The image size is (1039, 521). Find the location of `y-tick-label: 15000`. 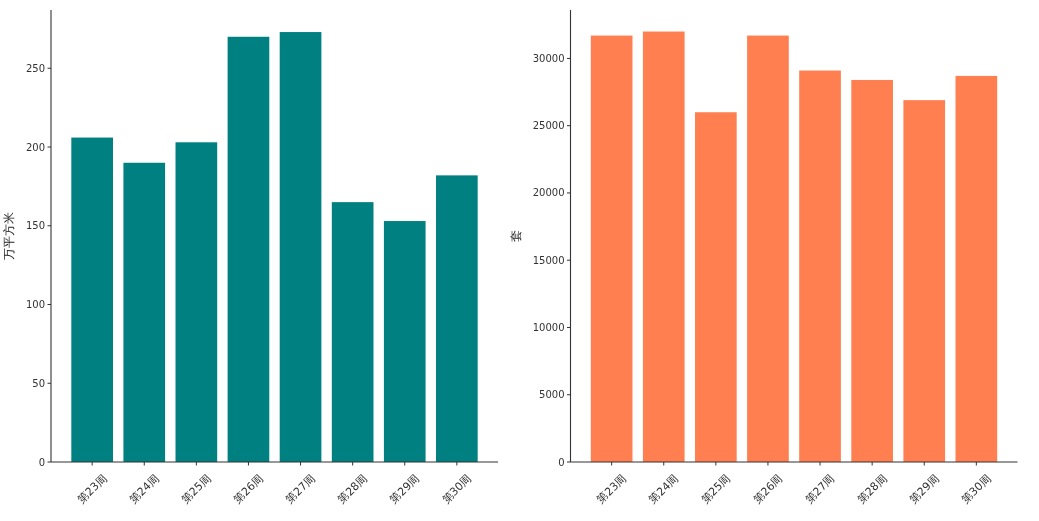

y-tick-label: 15000 is located at coordinates (548, 260).